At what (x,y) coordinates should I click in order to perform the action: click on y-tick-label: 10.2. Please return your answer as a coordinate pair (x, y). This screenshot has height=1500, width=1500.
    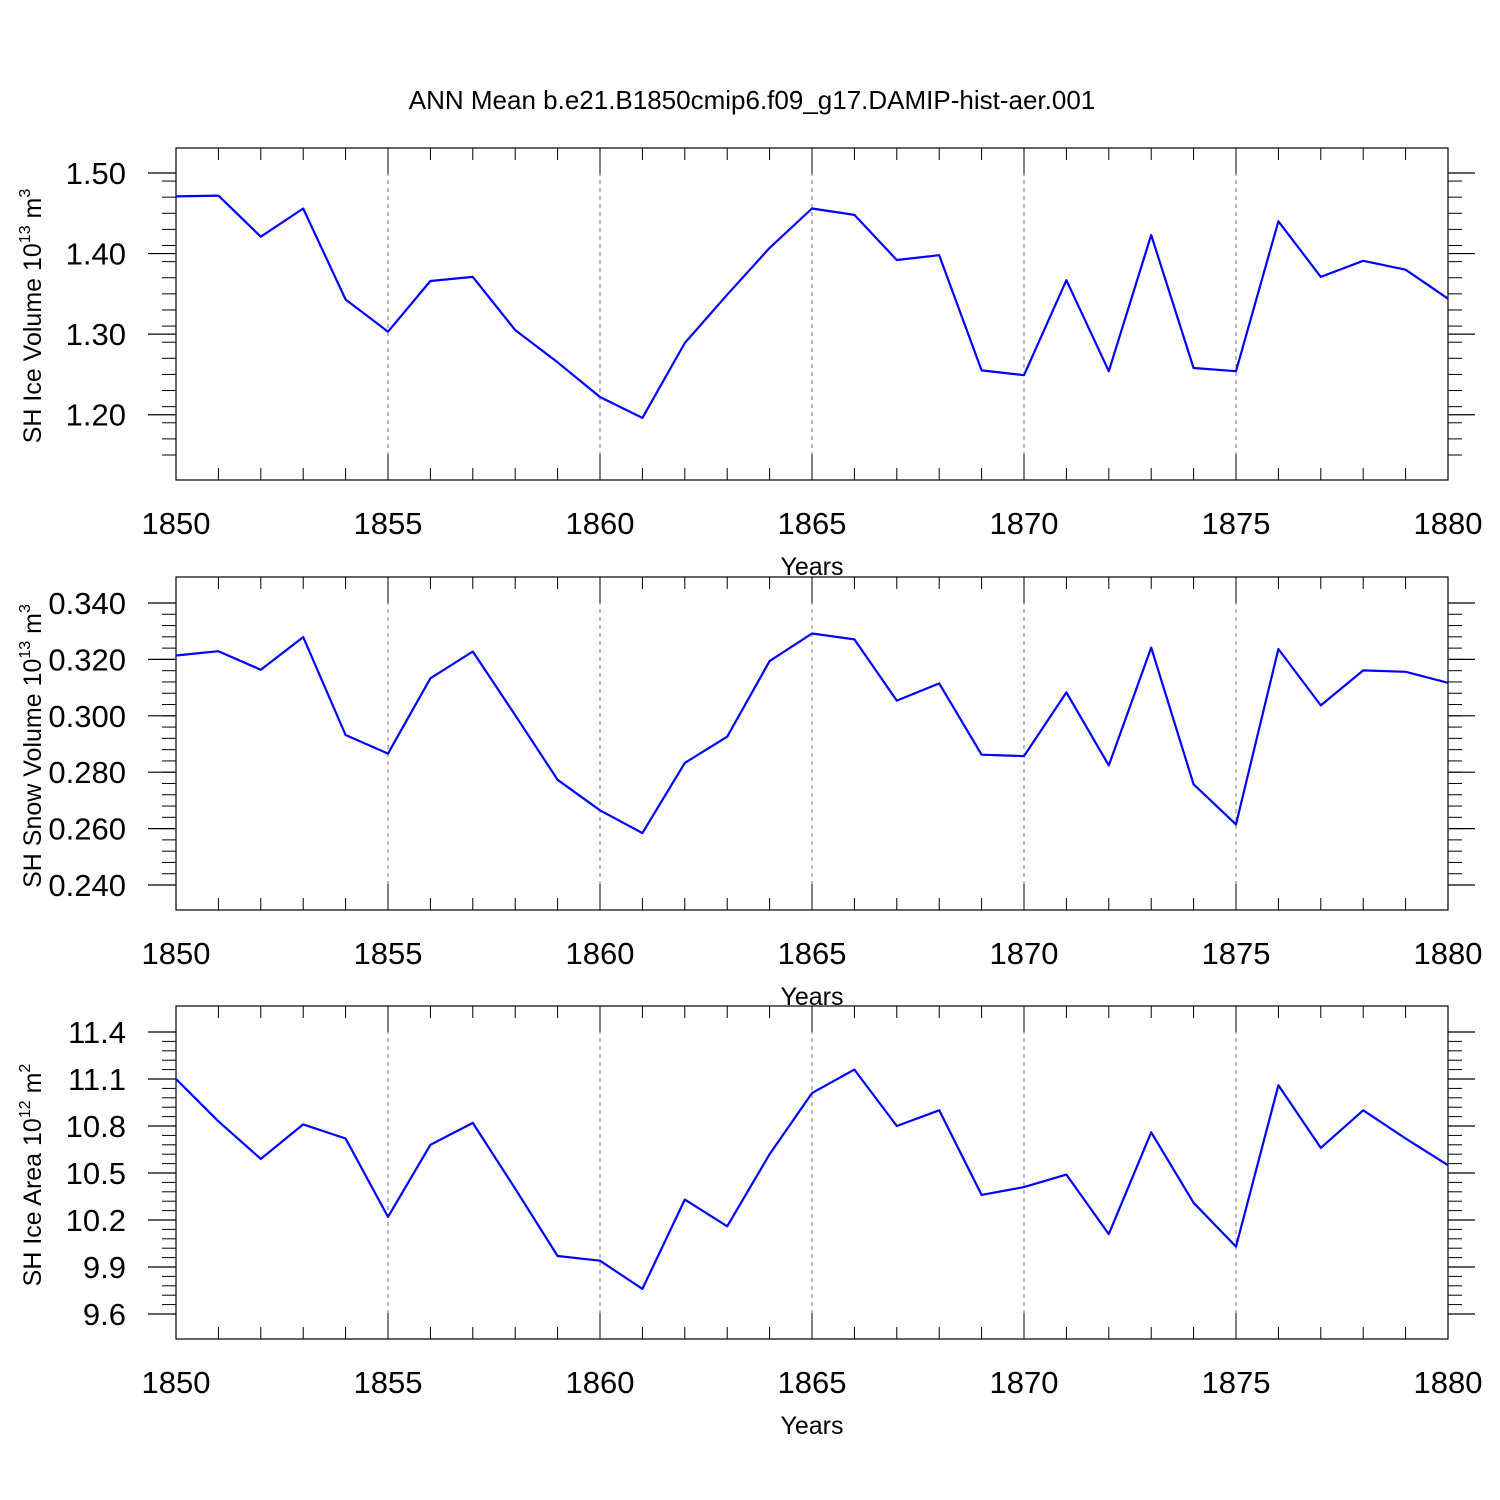
    Looking at the image, I should click on (96, 1220).